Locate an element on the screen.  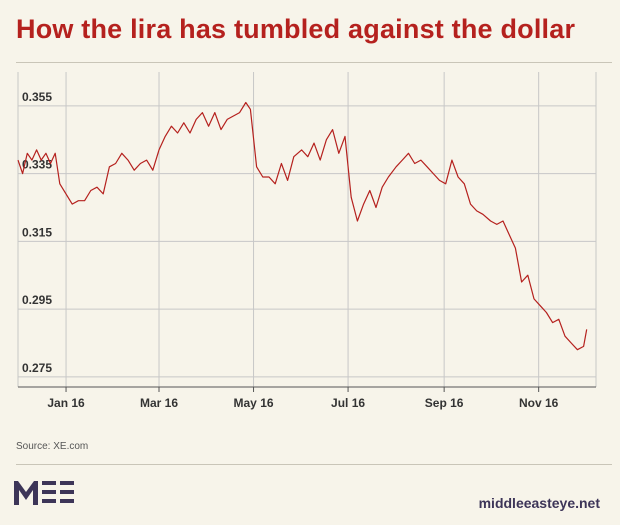
y-tick-label: 0.355 is located at coordinates (37, 97).